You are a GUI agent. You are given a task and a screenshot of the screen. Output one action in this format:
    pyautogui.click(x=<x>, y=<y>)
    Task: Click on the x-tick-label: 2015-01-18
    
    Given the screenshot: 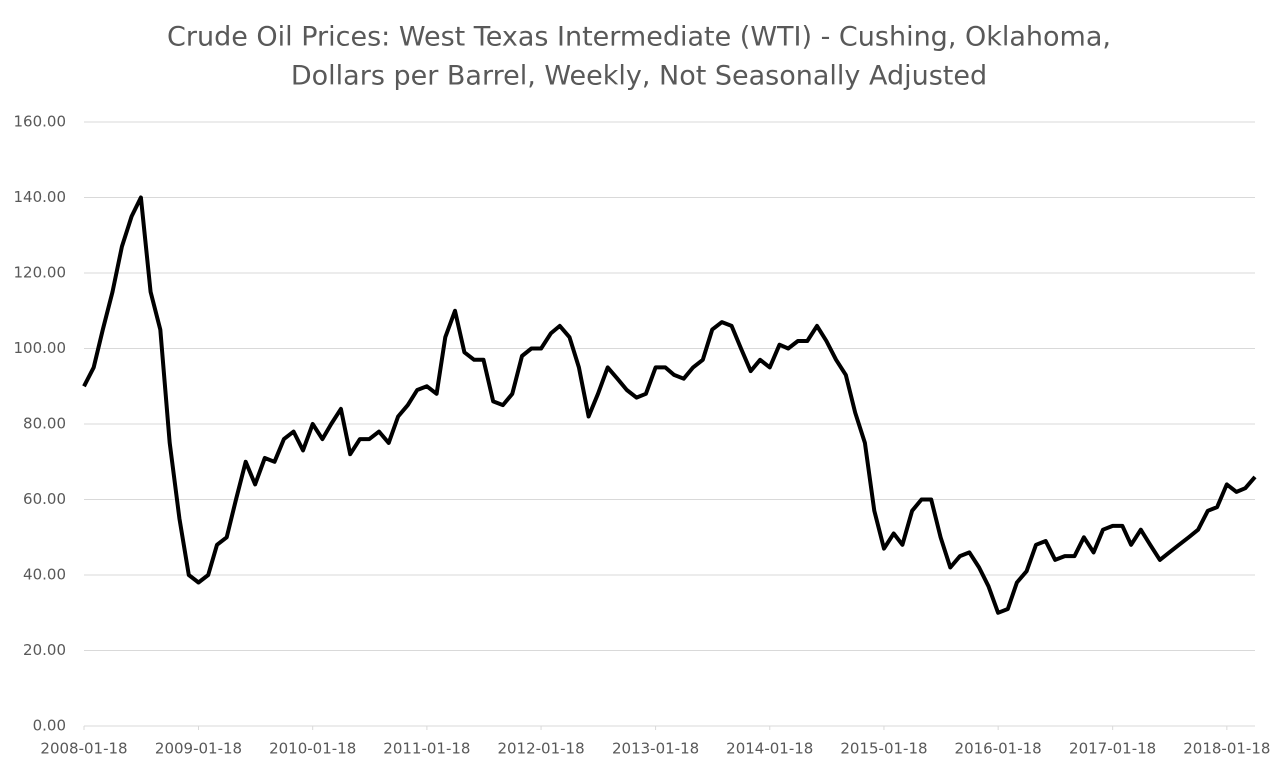 What is the action you would take?
    pyautogui.click(x=883, y=749)
    